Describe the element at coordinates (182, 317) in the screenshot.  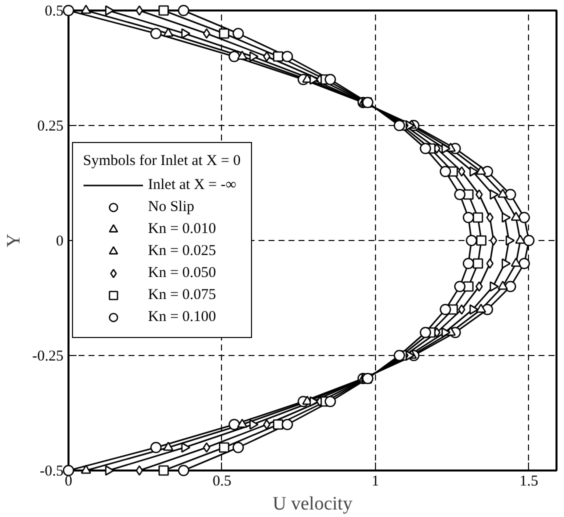
I see `legend-label: Kn = 0.100` at that location.